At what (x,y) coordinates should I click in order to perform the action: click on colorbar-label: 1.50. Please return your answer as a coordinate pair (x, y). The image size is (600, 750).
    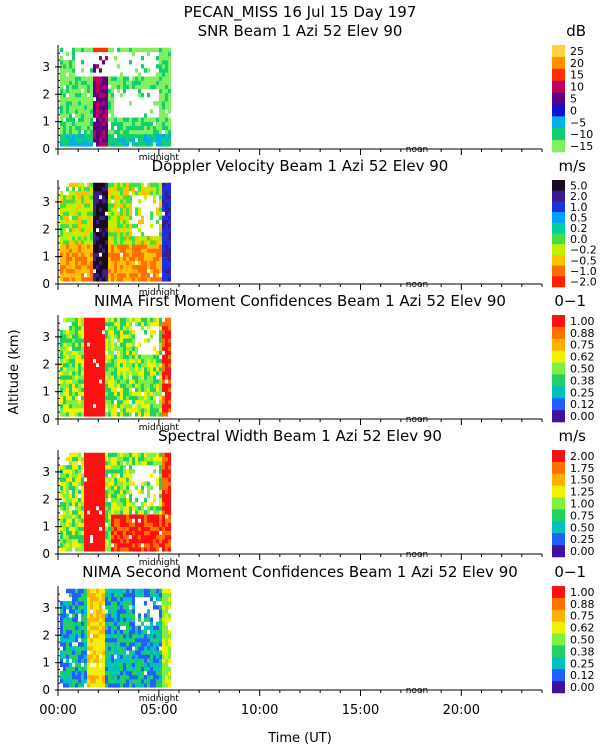
    Looking at the image, I should click on (582, 480).